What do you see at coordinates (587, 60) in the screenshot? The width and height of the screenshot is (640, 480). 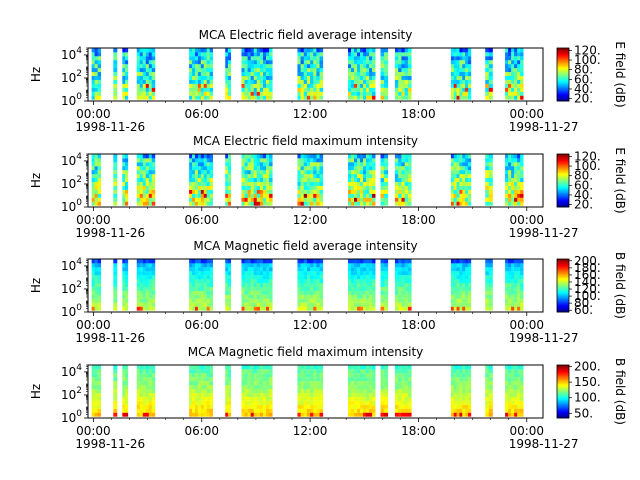 I see `colorbar-tick-label: 100.` at bounding box center [587, 60].